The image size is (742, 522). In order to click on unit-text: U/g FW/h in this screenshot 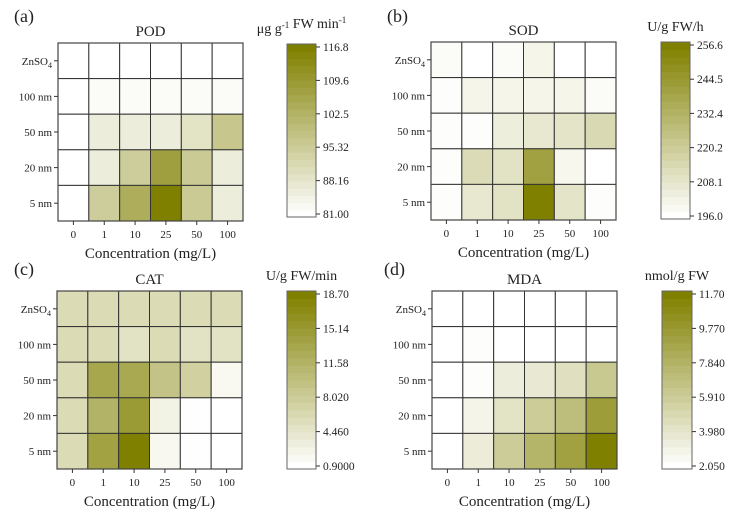, I will do `click(675, 27)`.